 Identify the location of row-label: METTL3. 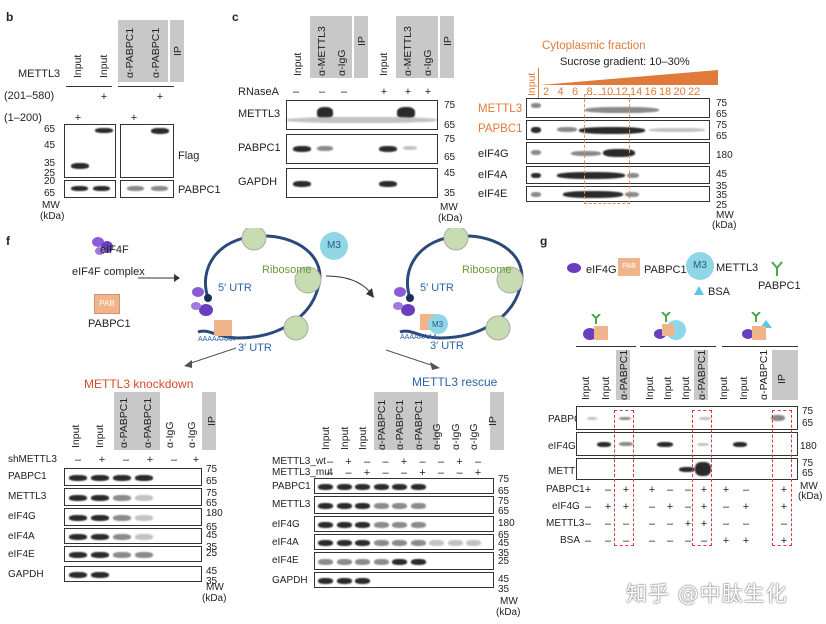
(565, 523).